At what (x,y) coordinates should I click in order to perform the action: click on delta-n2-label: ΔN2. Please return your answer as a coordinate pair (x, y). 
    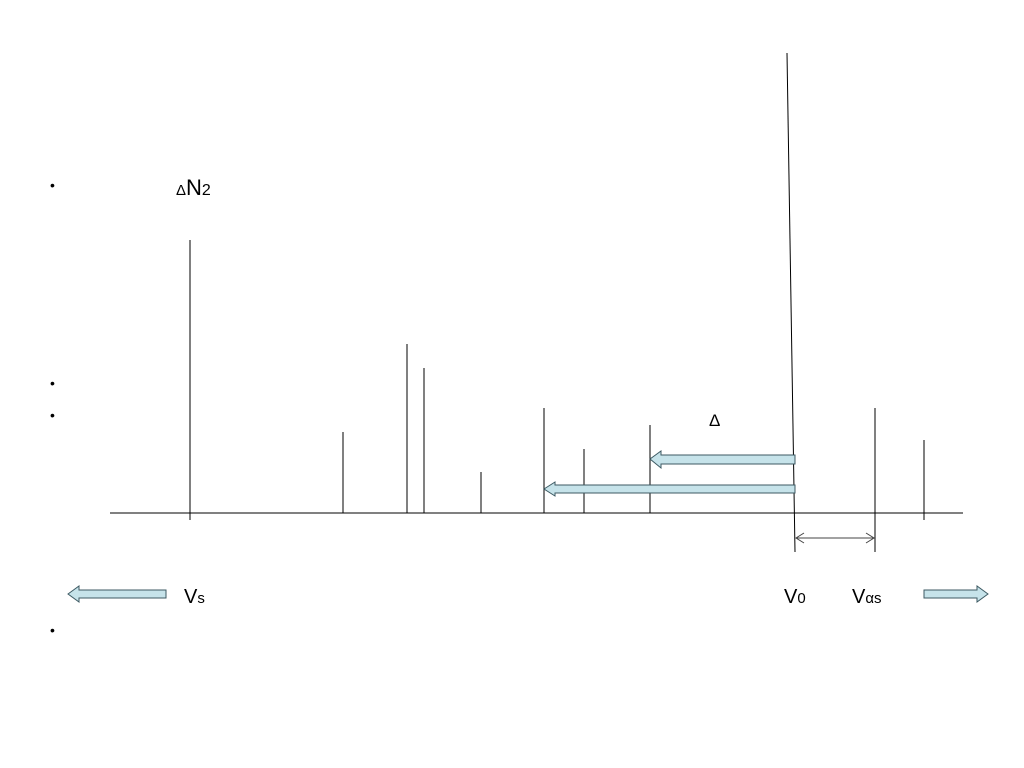
    Looking at the image, I should click on (193, 187).